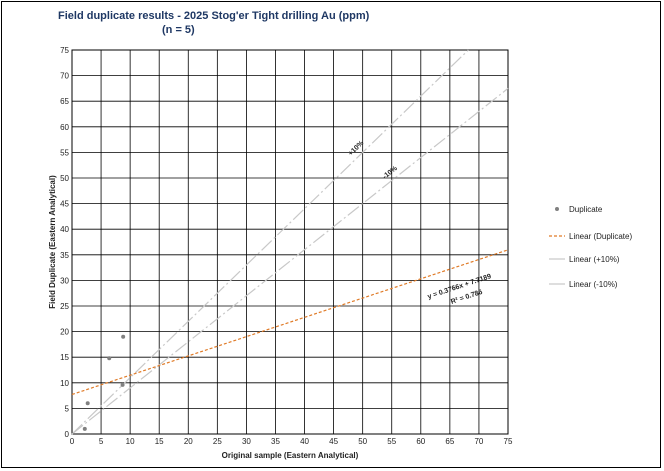 This screenshot has width=664, height=471. What do you see at coordinates (64, 152) in the screenshot?
I see `y-tick-label: 55` at bounding box center [64, 152].